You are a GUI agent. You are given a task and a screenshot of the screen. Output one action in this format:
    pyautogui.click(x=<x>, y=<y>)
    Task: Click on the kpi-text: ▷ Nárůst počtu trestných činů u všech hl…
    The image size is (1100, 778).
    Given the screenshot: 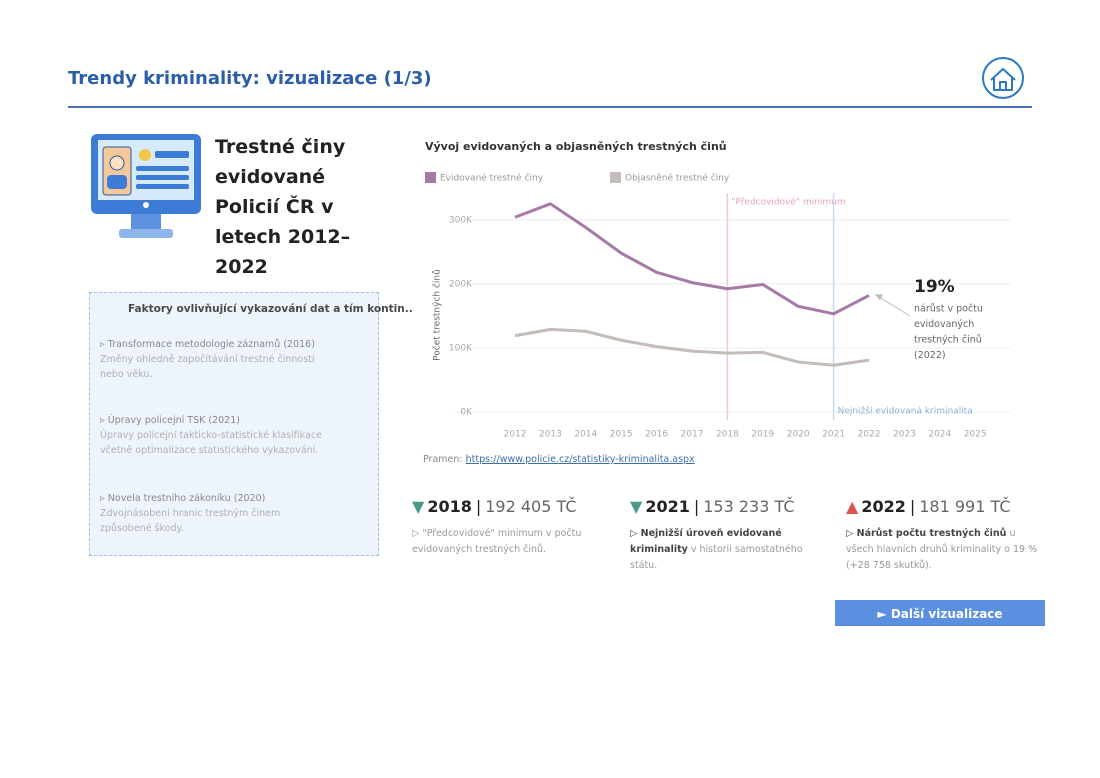 What is the action you would take?
    pyautogui.click(x=946, y=550)
    